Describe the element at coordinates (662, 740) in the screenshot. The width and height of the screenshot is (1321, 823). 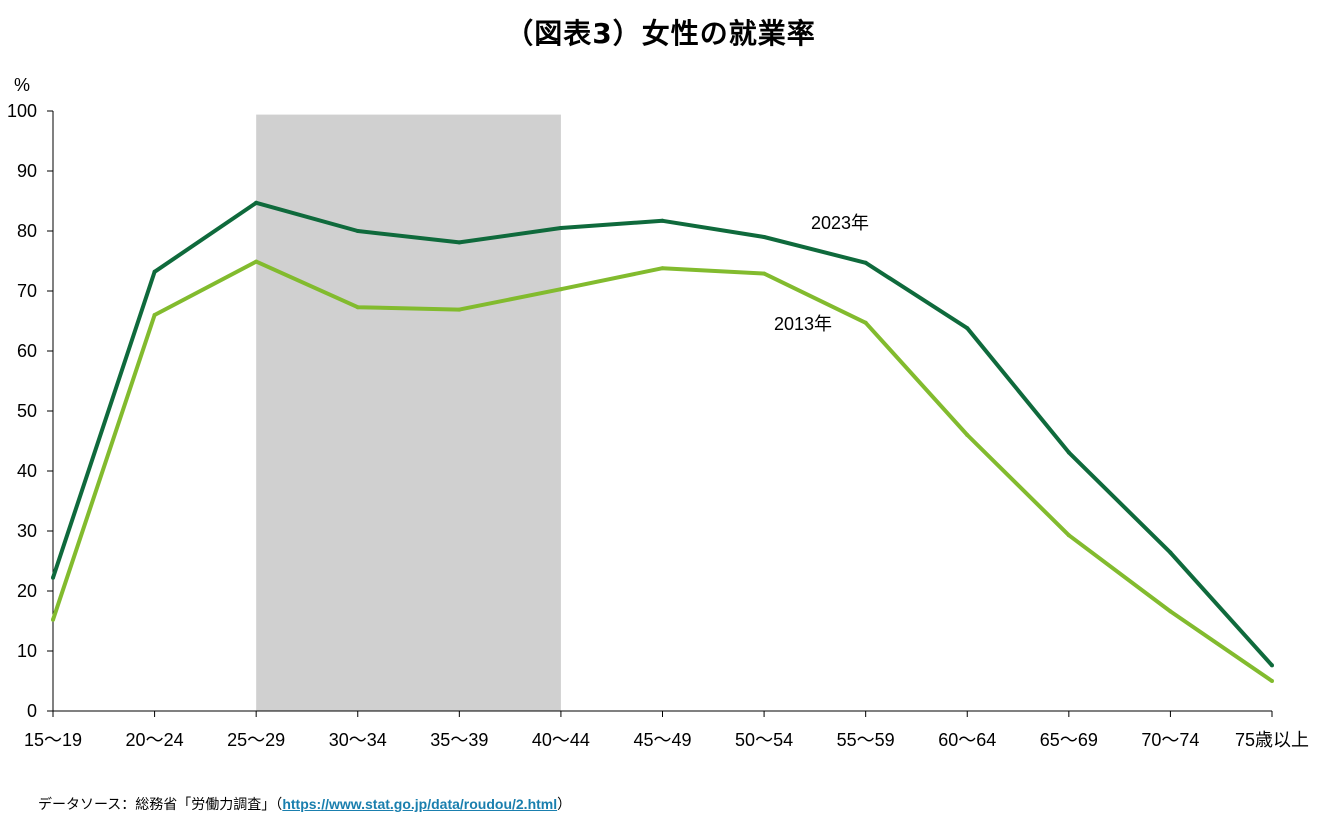
I see `x-tick-label: 45～49` at that location.